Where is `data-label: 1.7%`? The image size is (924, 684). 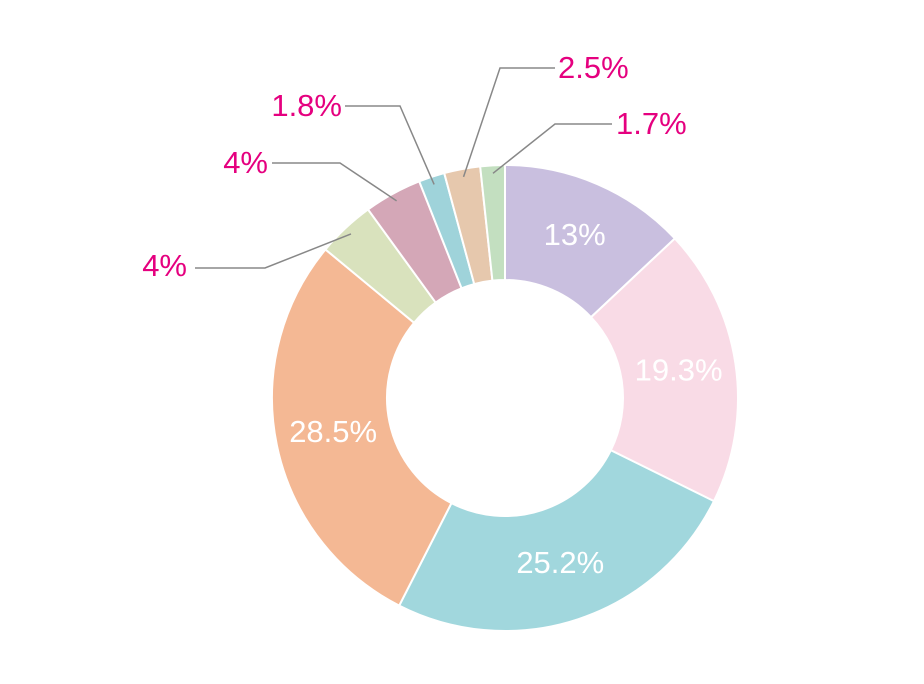 data-label: 1.7% is located at coordinates (651, 123).